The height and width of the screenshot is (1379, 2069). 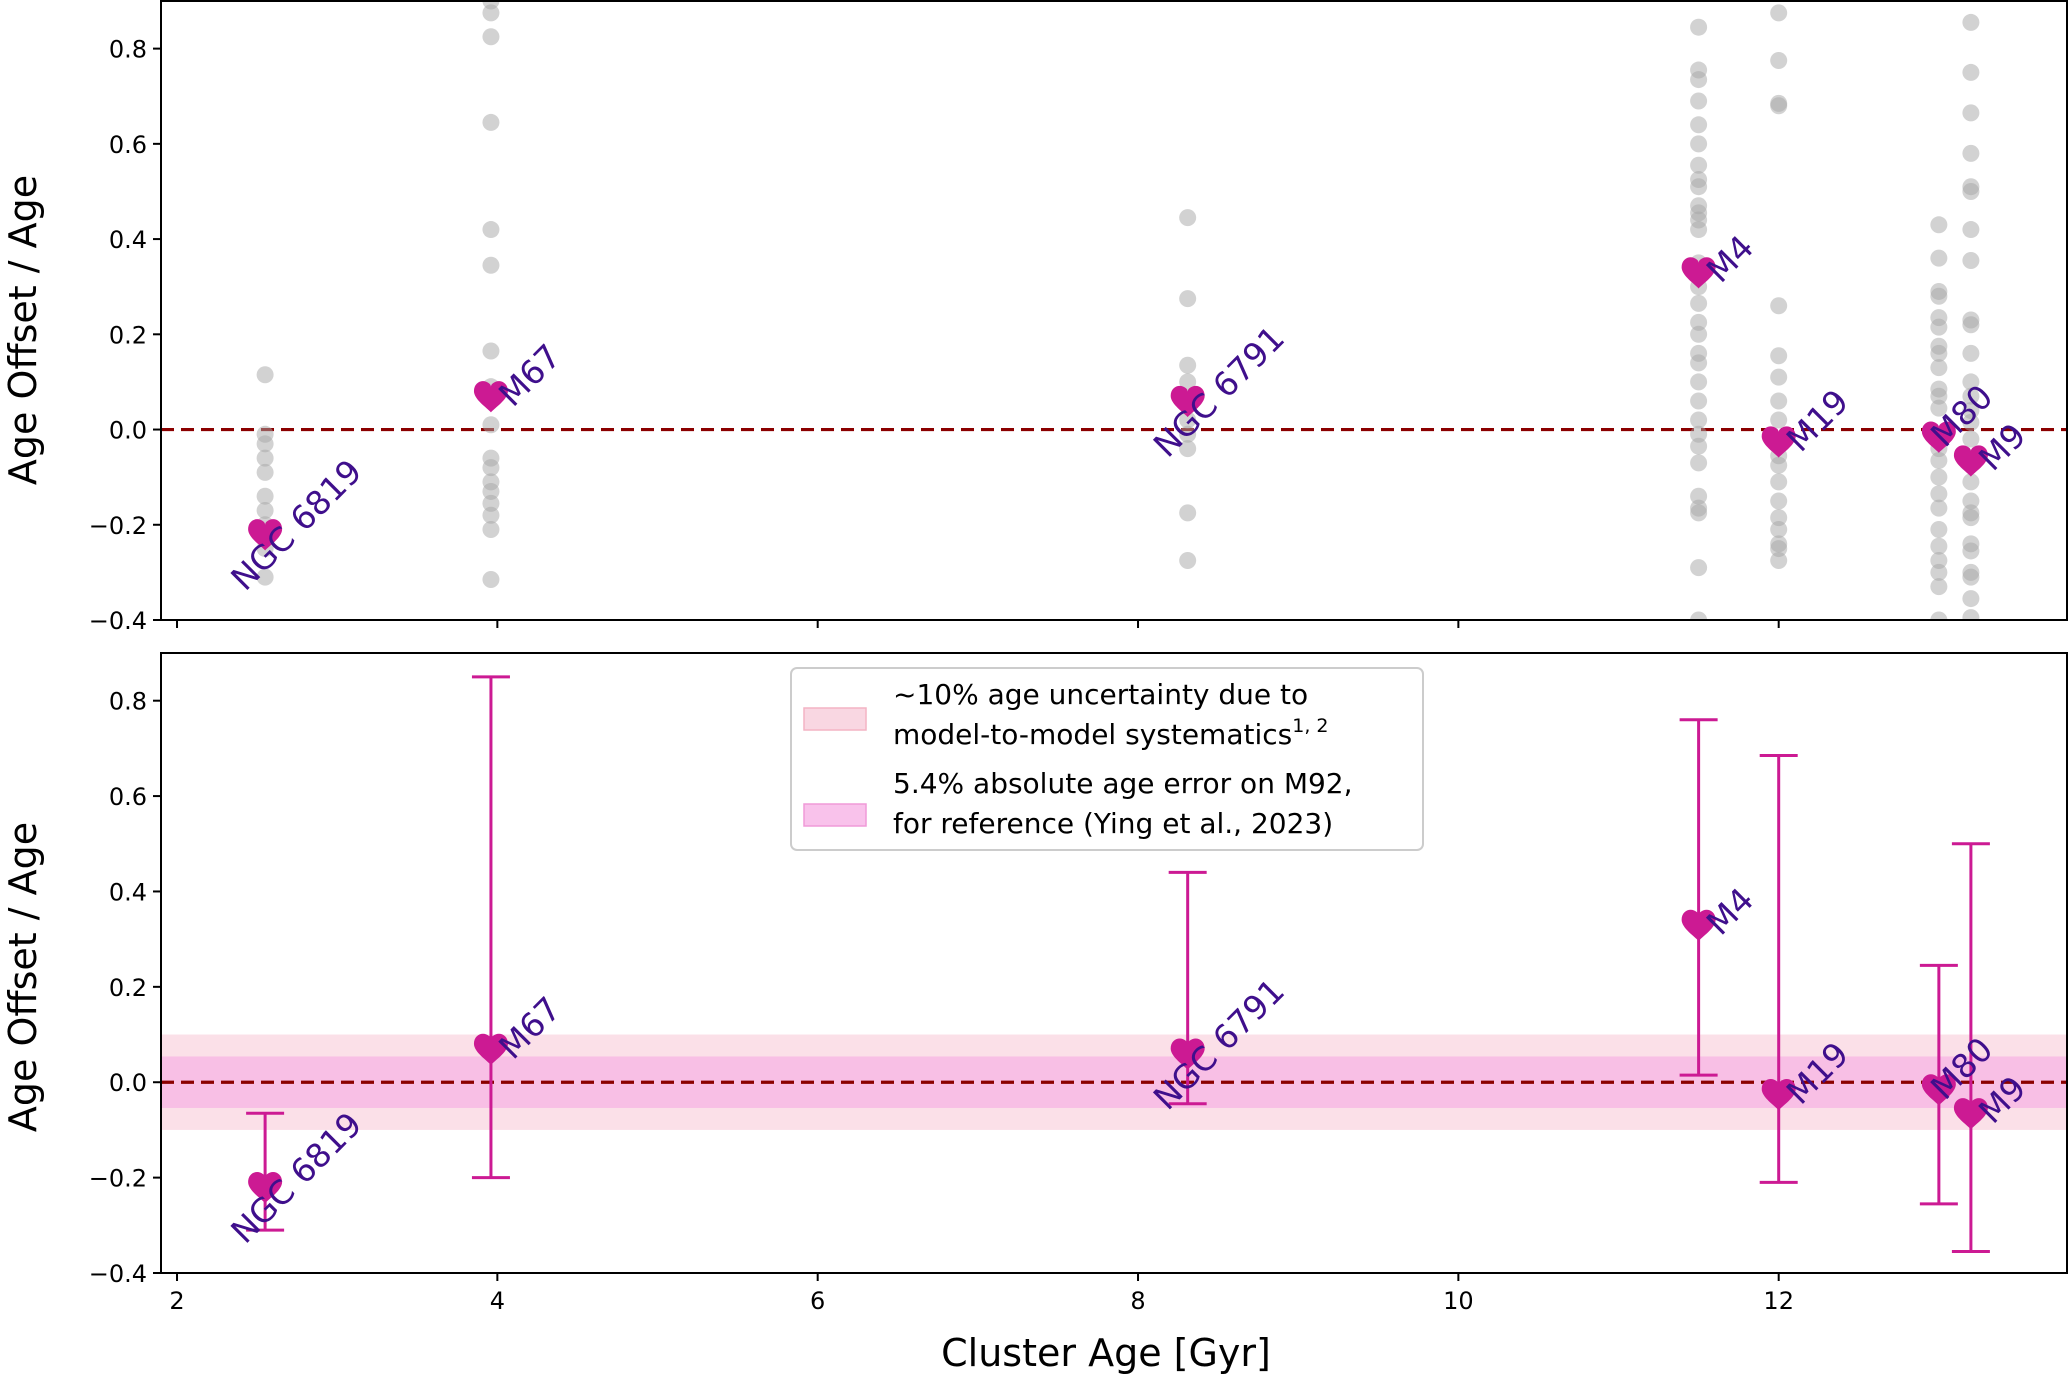 What do you see at coordinates (1123, 783) in the screenshot?
I see `legend-label-2-line1: 5.4% absolute age error on M92,` at bounding box center [1123, 783].